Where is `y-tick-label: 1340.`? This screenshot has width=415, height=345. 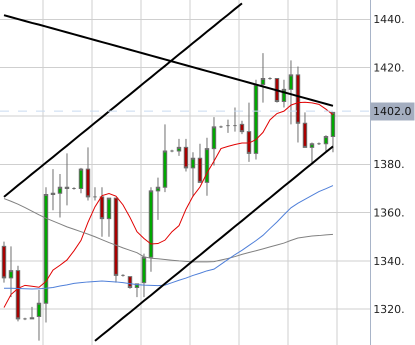
y-tick-label: 1340. is located at coordinates (389, 261).